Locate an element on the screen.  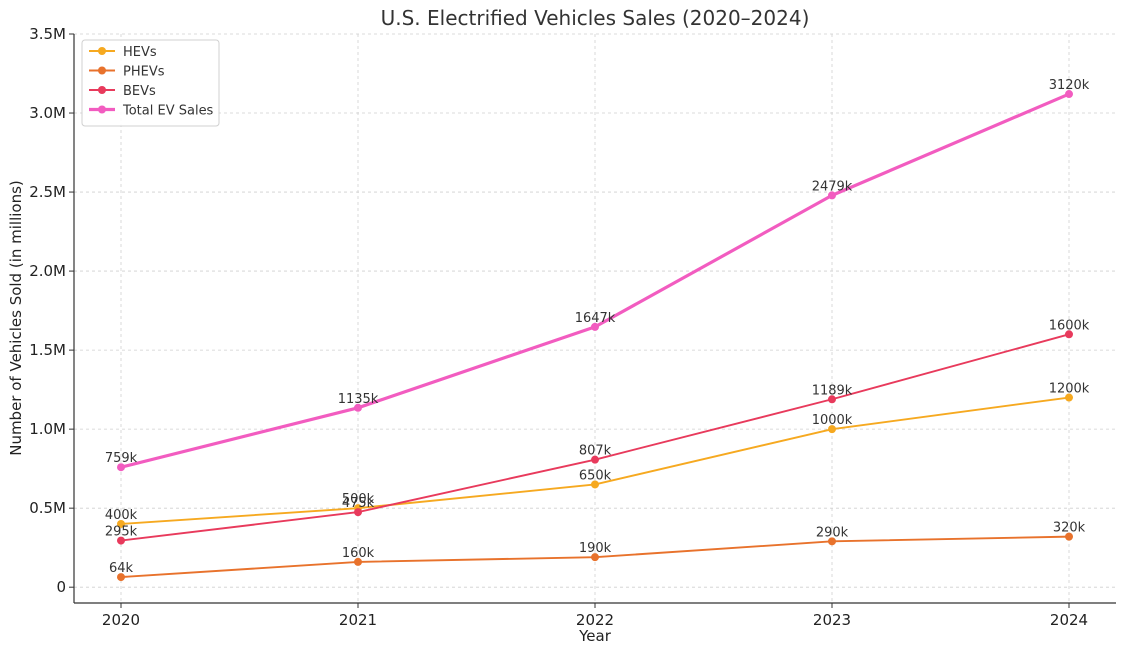
phevs-data-label: 320k is located at coordinates (1069, 528).